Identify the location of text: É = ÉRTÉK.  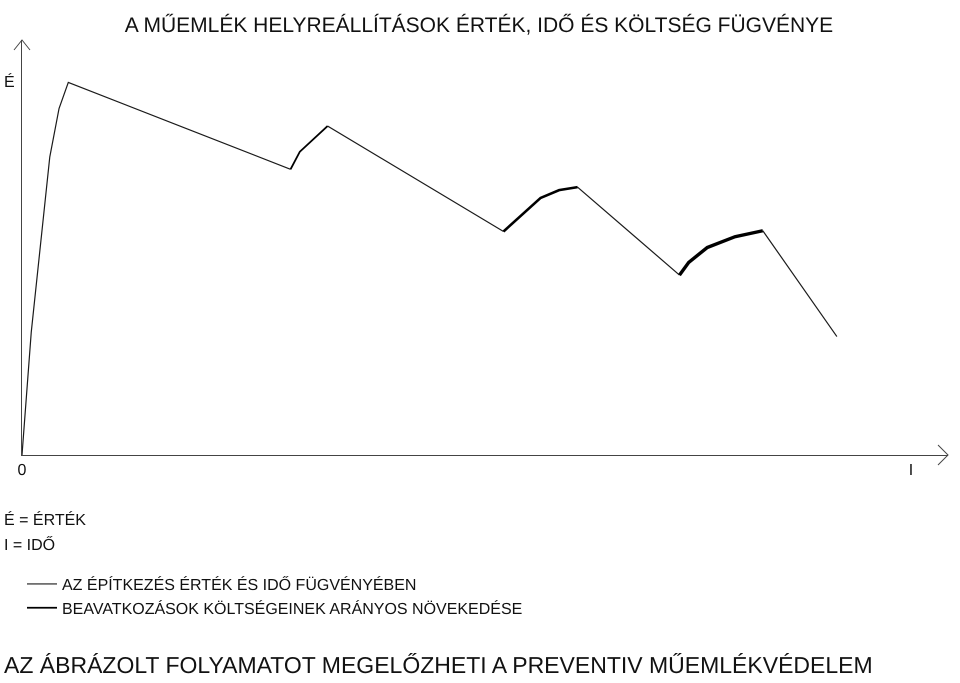
(45, 520).